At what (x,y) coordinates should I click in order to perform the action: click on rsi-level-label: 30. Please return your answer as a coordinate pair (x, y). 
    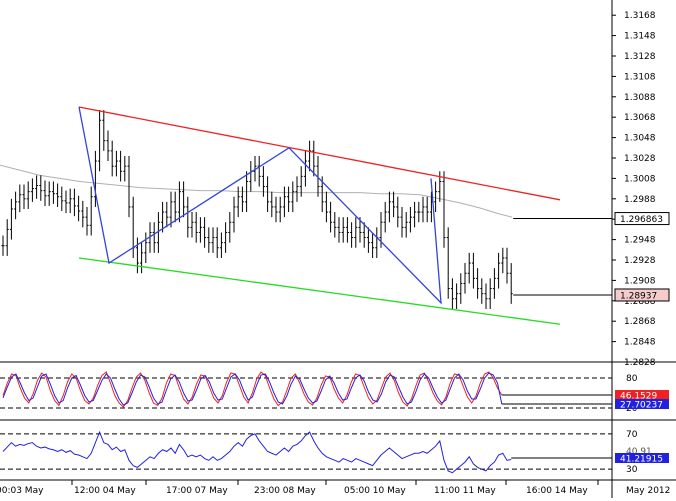
    Looking at the image, I should click on (632, 470).